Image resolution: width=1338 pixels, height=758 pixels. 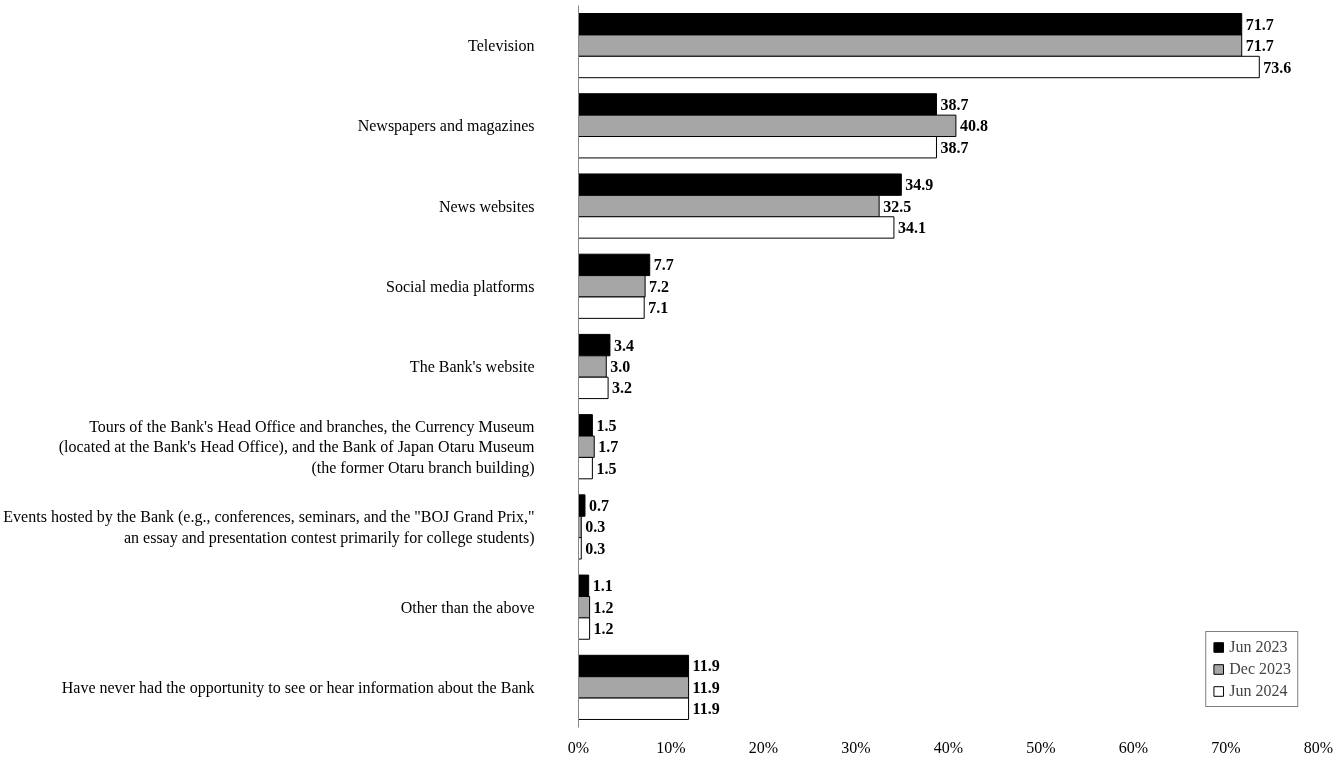 What do you see at coordinates (623, 345) in the screenshot?
I see `data-label: 3.4` at bounding box center [623, 345].